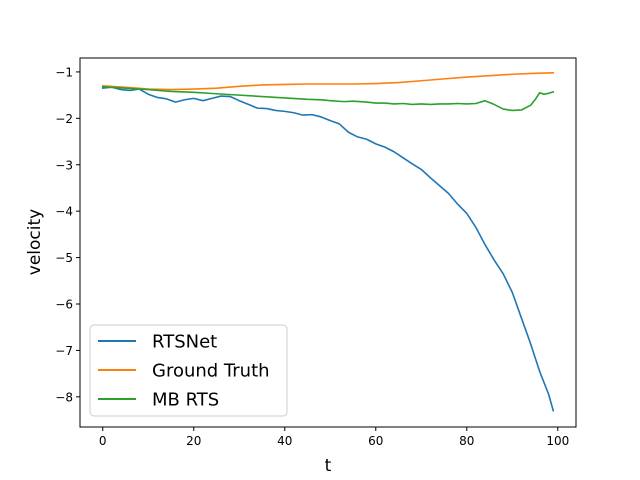 This screenshot has height=480, width=640. What do you see at coordinates (64, 212) in the screenshot?
I see `y-tick-label: −4` at bounding box center [64, 212].